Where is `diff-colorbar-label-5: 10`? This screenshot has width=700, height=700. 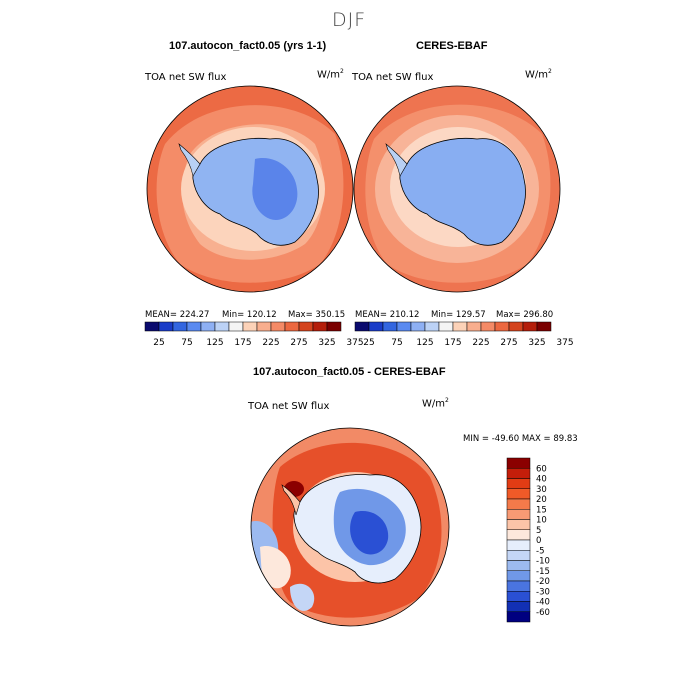 diff-colorbar-label-5: 10 is located at coordinates (541, 521).